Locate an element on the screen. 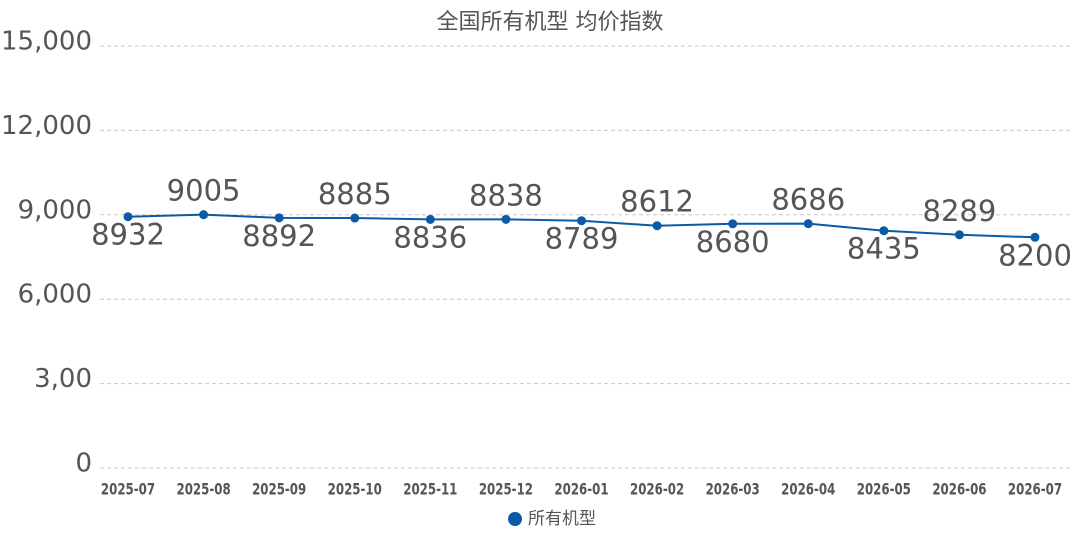 This screenshot has height=537, width=1080. x-tick-label: 2026-04 is located at coordinates (808, 489).